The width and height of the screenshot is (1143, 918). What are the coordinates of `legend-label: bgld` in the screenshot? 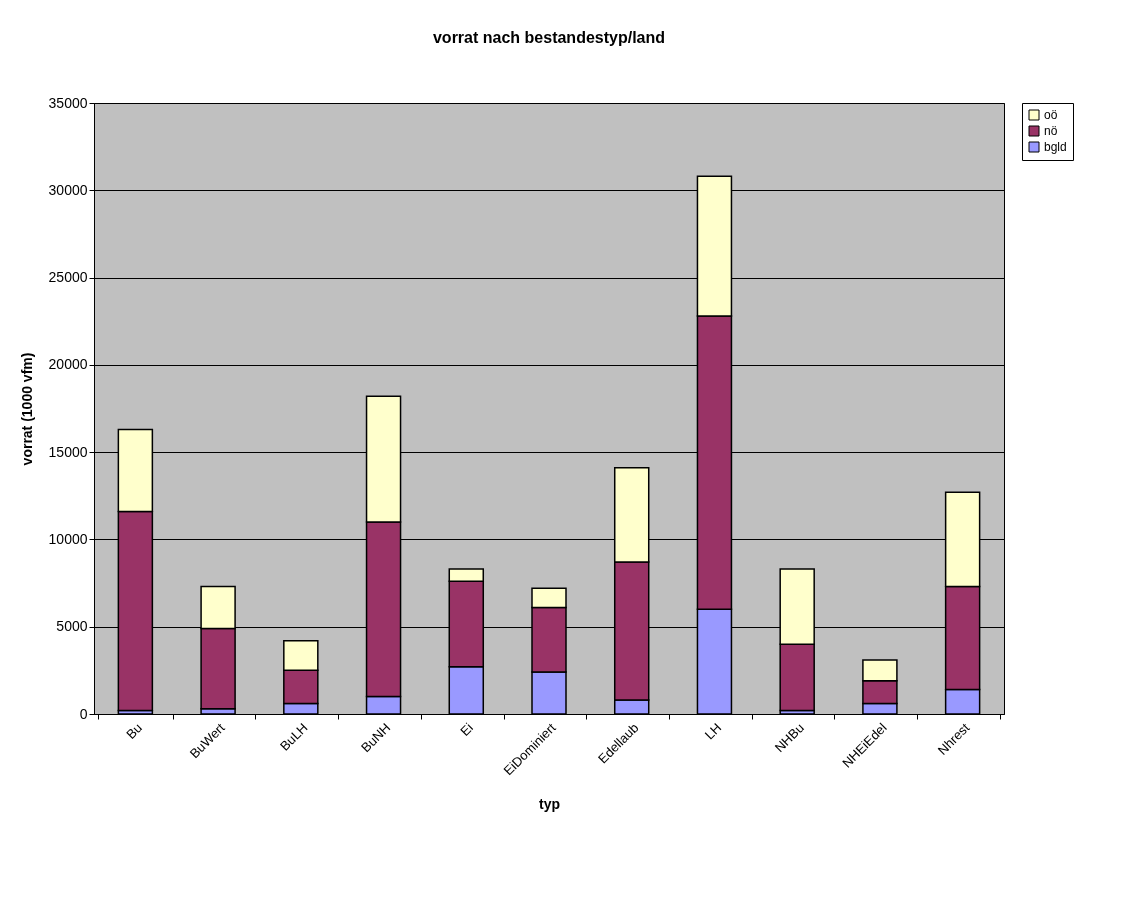 It's located at (1055, 147).